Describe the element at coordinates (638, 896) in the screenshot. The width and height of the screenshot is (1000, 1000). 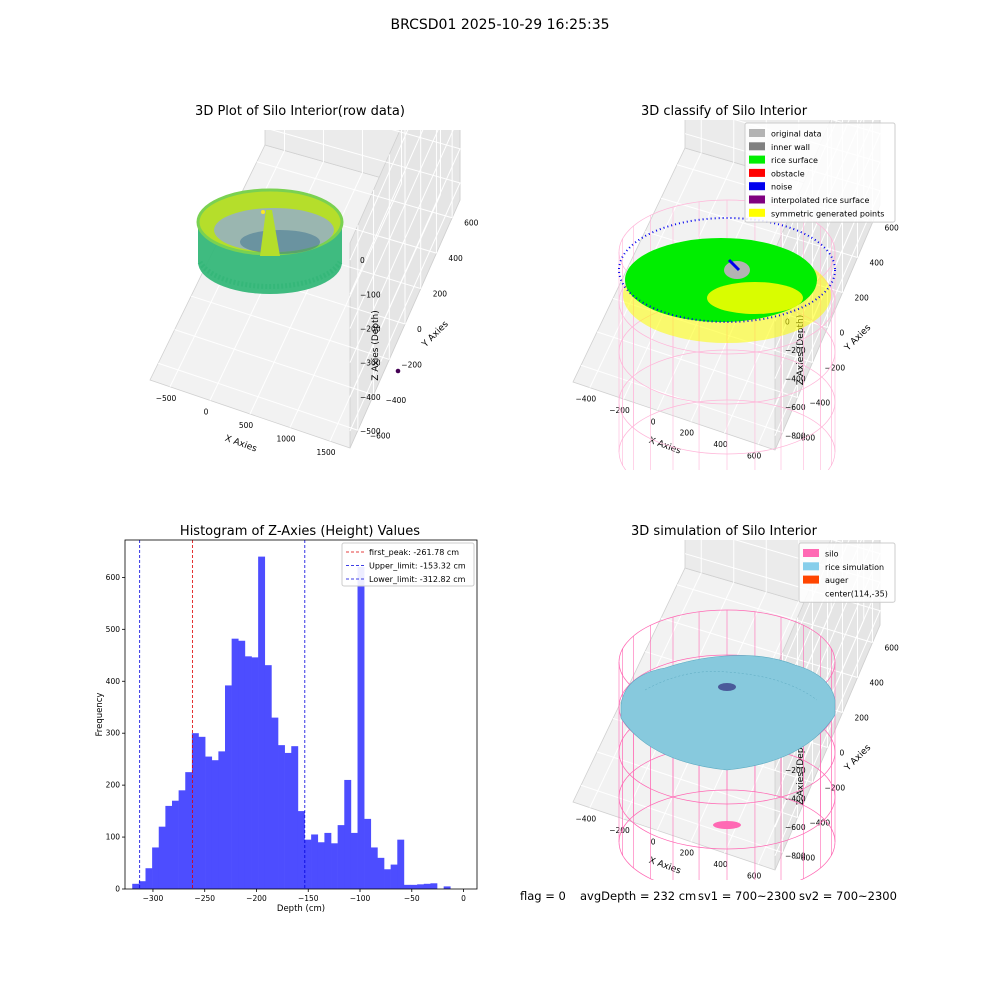
I see `avg-depth-text: avgDepth = 232 cm` at that location.